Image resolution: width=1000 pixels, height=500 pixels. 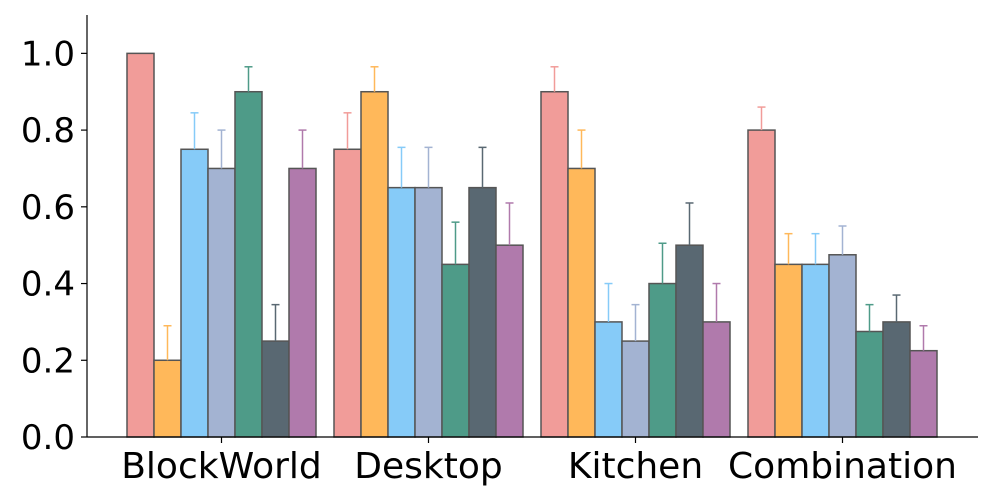 I want to click on bar-blockworld-s5, so click(x=248, y=264).